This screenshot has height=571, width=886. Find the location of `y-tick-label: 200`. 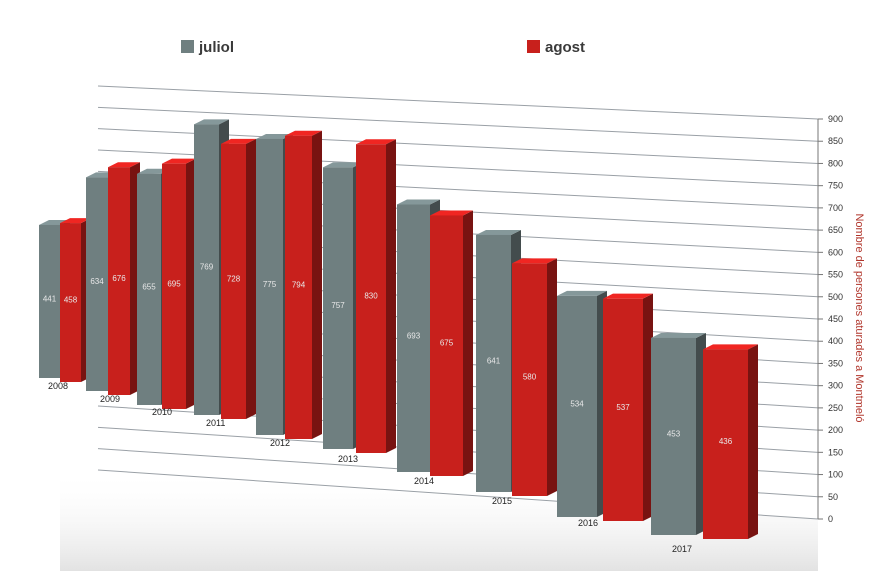

y-tick-label: 200 is located at coordinates (835, 430).